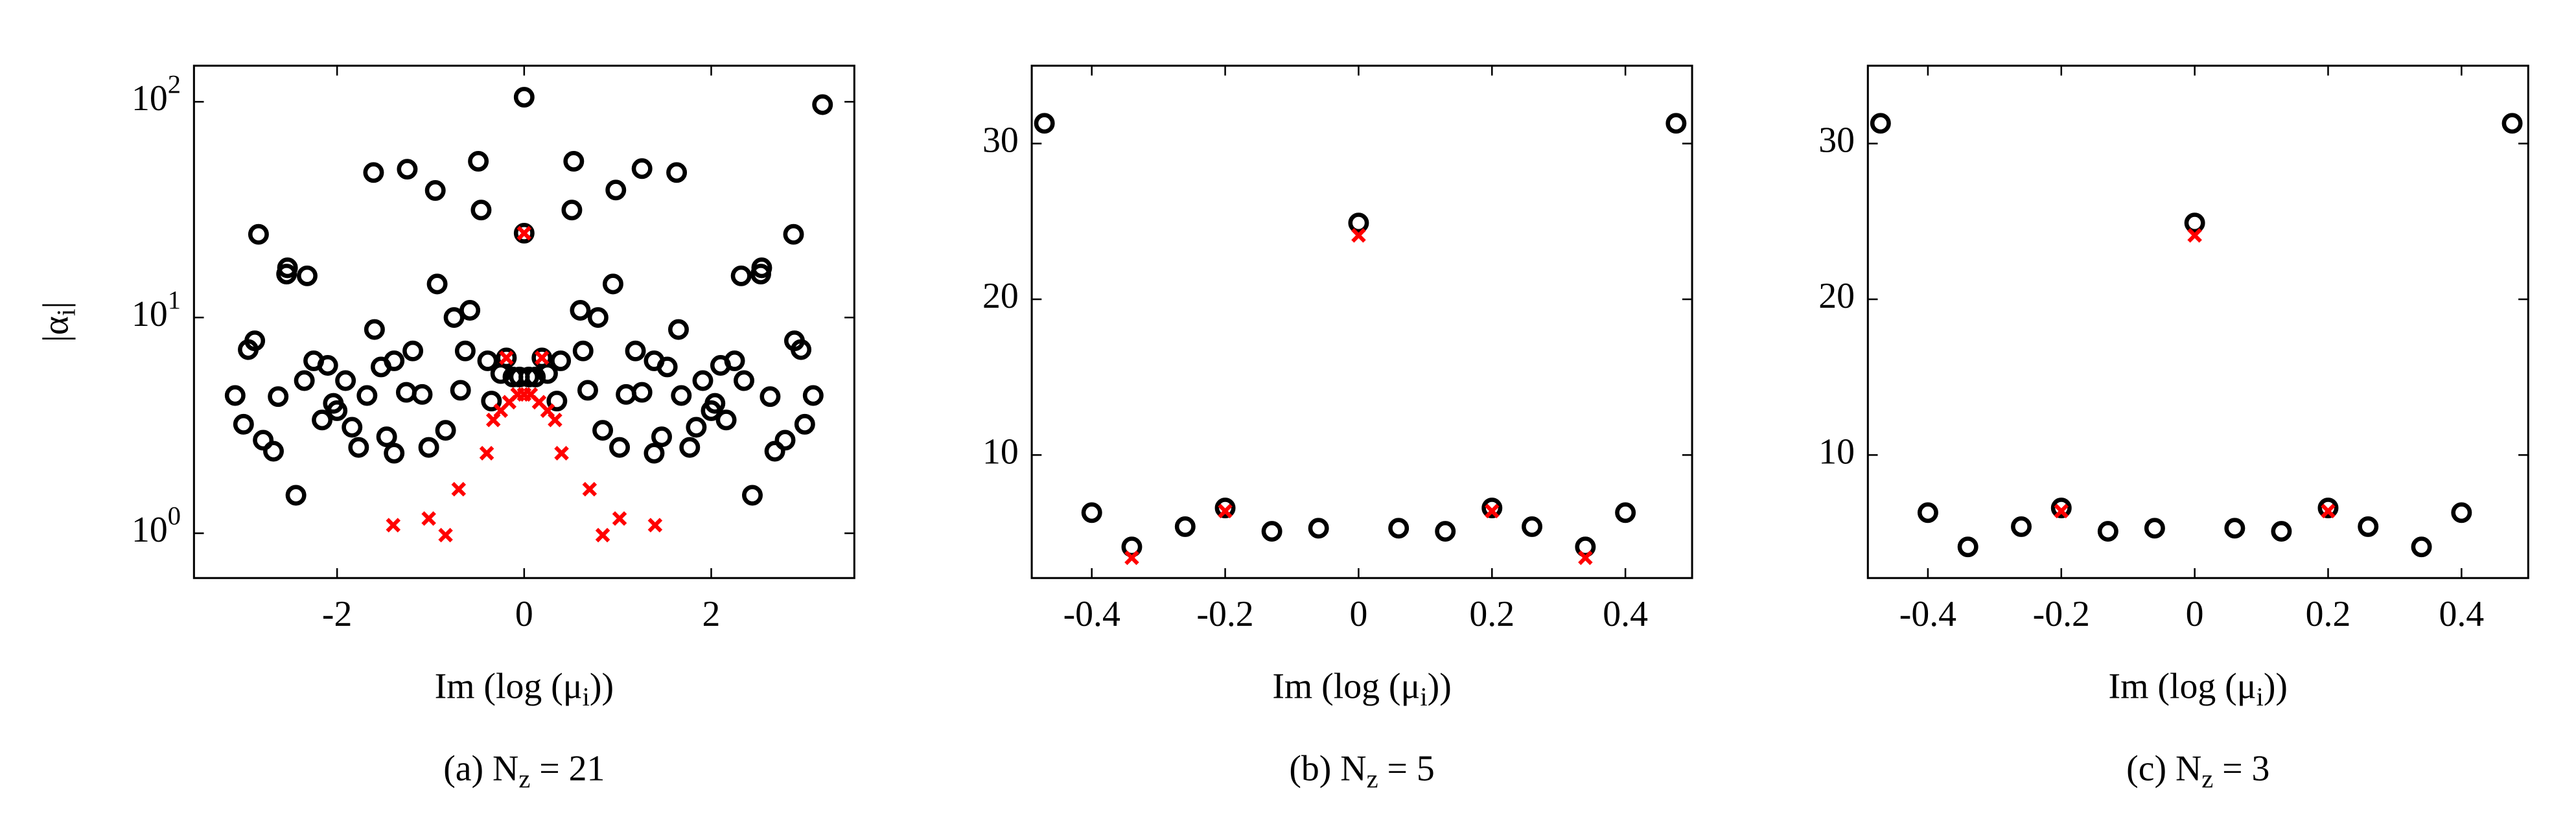 The width and height of the screenshot is (2576, 826). I want to click on caption: (a) Nz​ = 21, so click(524, 771).